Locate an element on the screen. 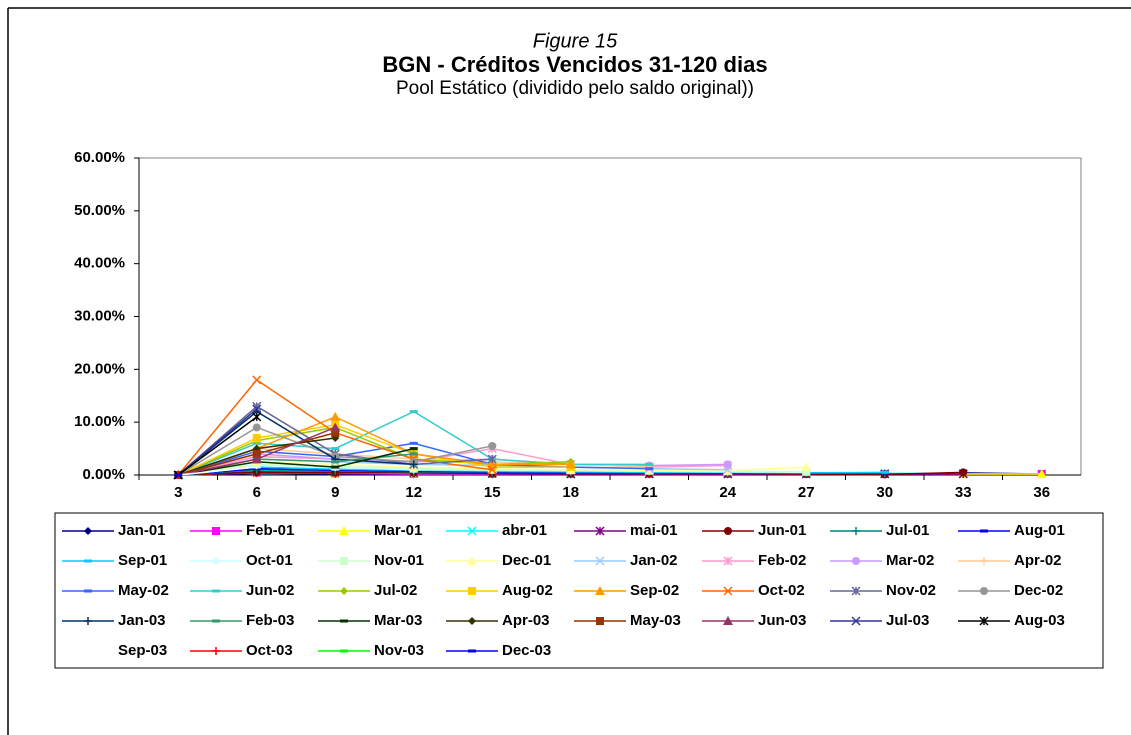  legend-label: Dec-03 is located at coordinates (526, 650).